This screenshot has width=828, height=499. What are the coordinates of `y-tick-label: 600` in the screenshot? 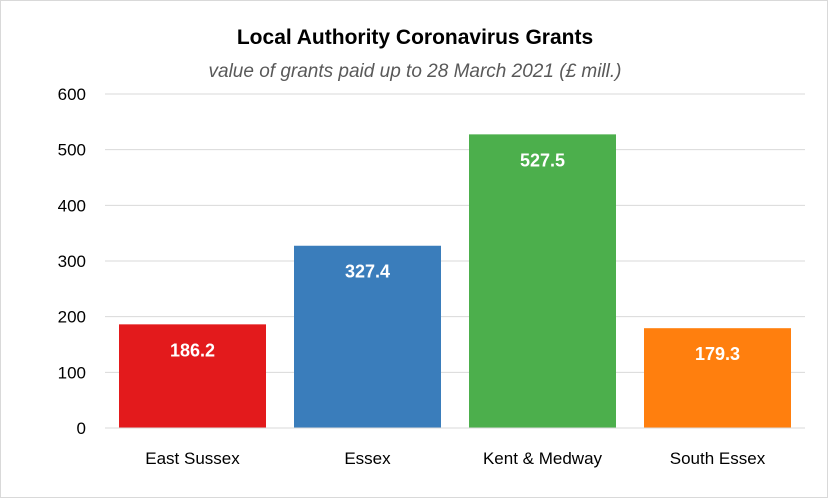 It's located at (72, 94).